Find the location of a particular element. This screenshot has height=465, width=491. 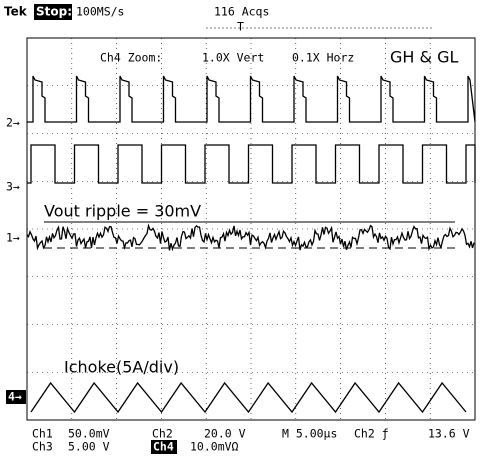

ch2-marker: 2→ is located at coordinates (13, 123).